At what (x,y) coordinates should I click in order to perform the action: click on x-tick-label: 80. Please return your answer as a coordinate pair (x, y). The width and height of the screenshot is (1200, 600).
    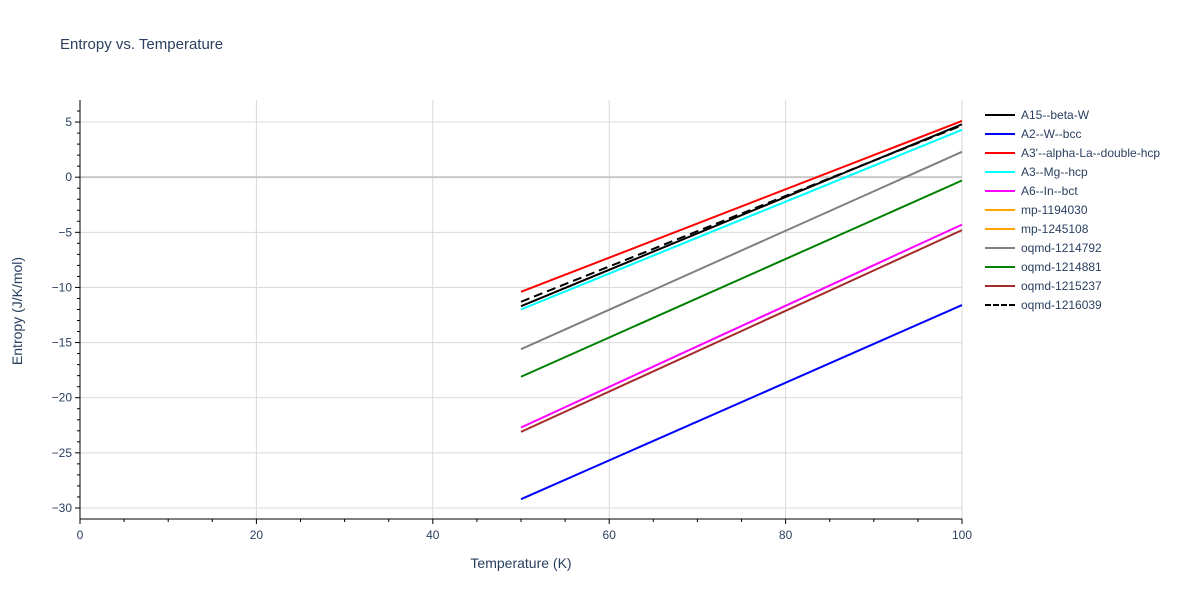
    Looking at the image, I should click on (786, 535).